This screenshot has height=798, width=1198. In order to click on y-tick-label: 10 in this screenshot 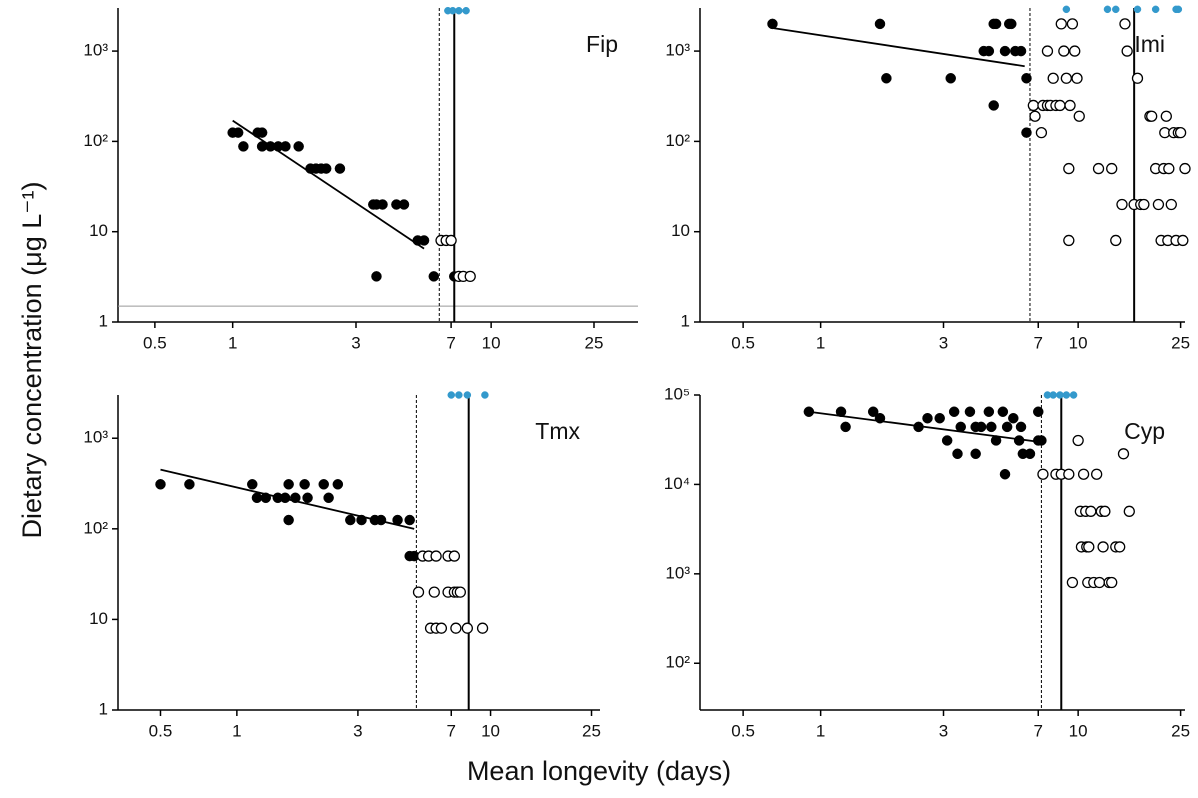, I will do `click(98, 230)`.